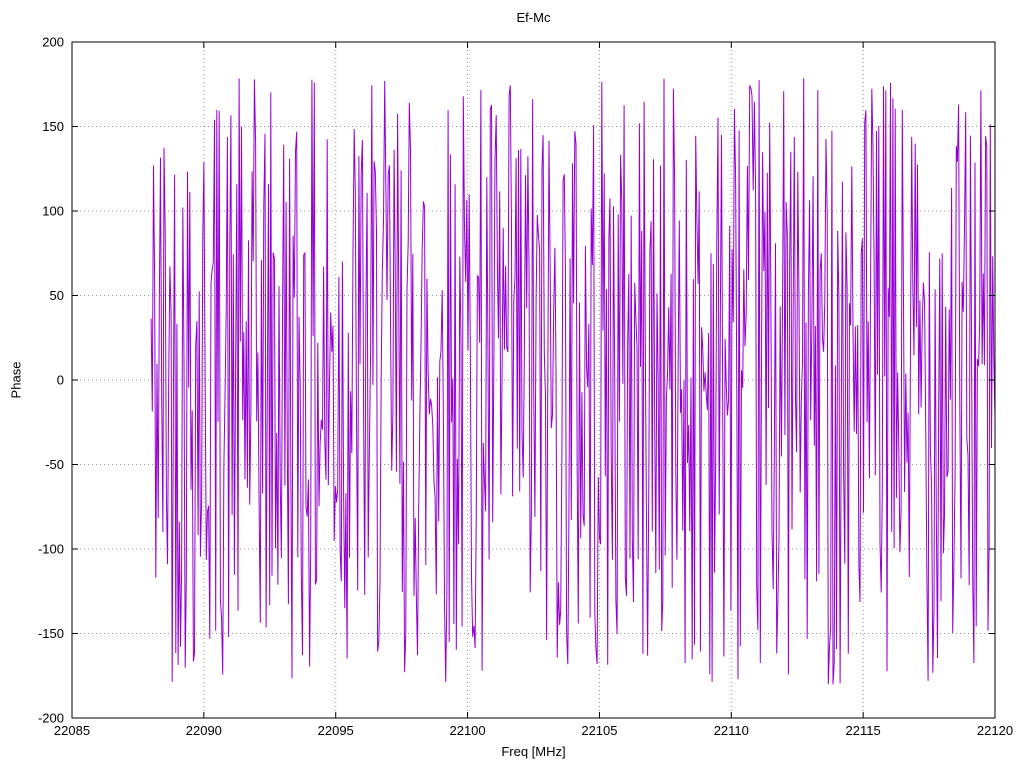 The height and width of the screenshot is (768, 1024). Describe the element at coordinates (533, 17) in the screenshot. I see `chart-title: Ef-Mc` at that location.